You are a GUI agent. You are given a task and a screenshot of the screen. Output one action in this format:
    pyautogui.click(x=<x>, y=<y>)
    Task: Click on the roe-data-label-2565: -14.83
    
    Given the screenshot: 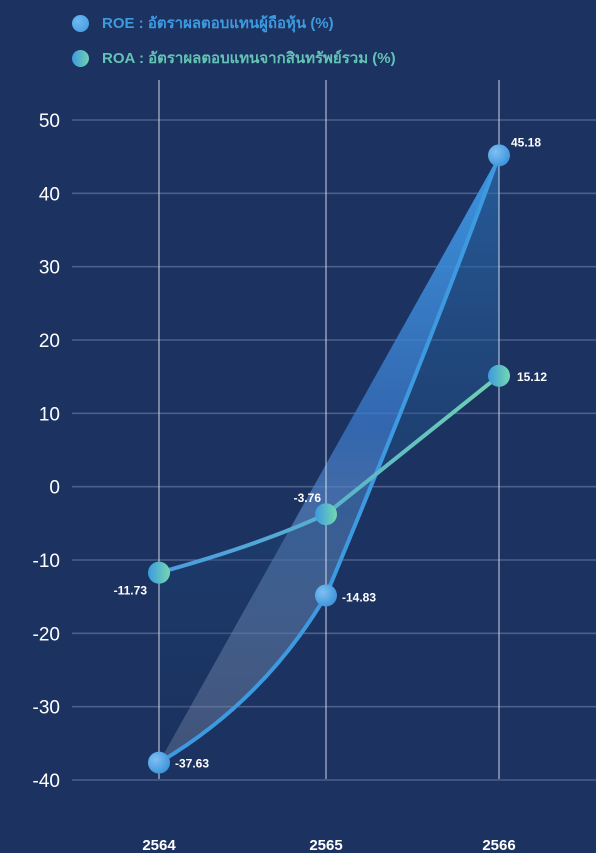 What is the action you would take?
    pyautogui.click(x=359, y=597)
    